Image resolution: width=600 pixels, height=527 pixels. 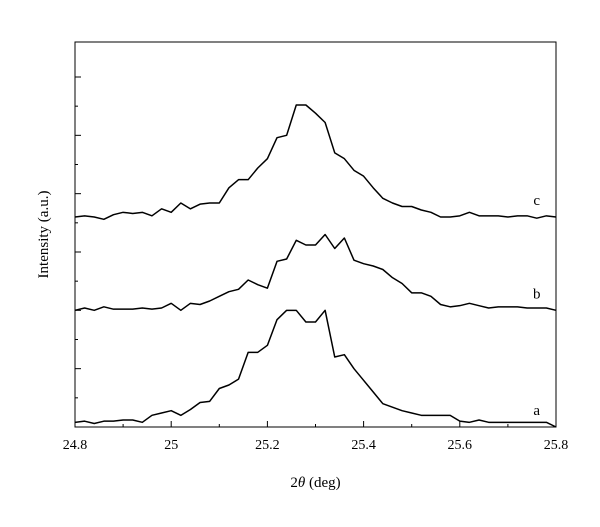 I want to click on y-axis, so click(x=78, y=252).